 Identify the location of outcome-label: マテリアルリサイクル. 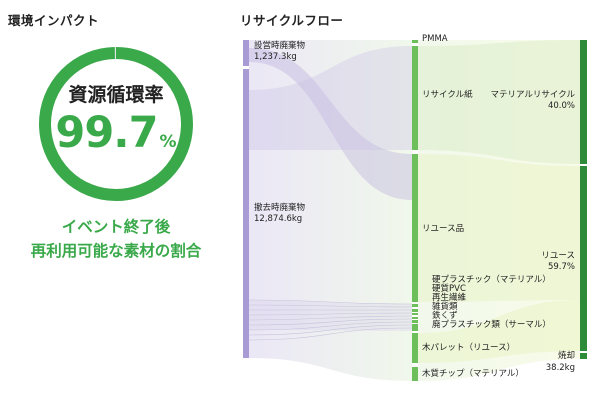
(533, 95).